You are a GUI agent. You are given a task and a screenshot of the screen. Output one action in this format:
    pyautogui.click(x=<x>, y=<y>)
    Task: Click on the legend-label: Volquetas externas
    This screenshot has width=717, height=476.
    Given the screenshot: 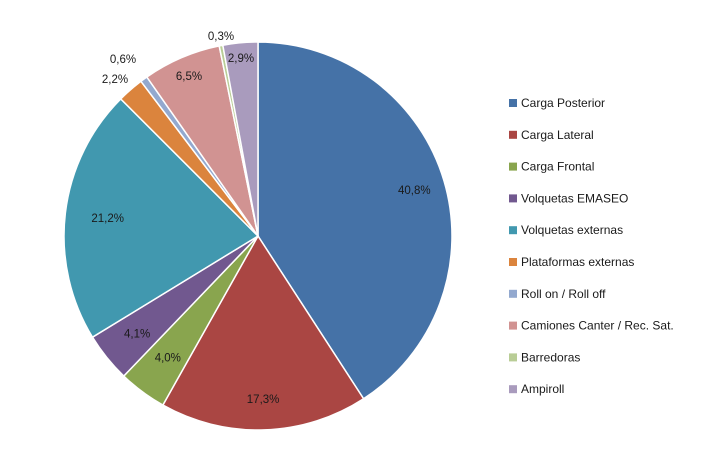 What is the action you would take?
    pyautogui.click(x=572, y=230)
    